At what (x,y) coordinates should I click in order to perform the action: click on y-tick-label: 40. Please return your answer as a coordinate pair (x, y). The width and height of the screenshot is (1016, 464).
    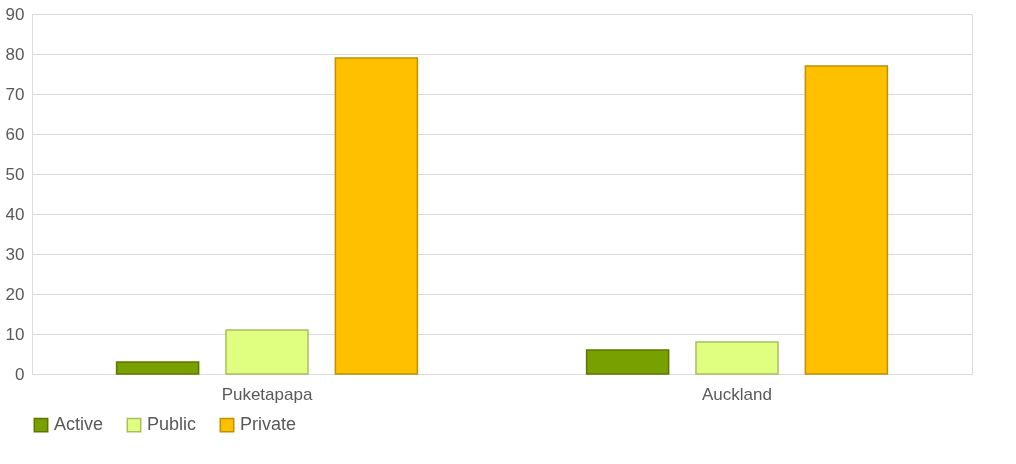
    Looking at the image, I should click on (15, 214).